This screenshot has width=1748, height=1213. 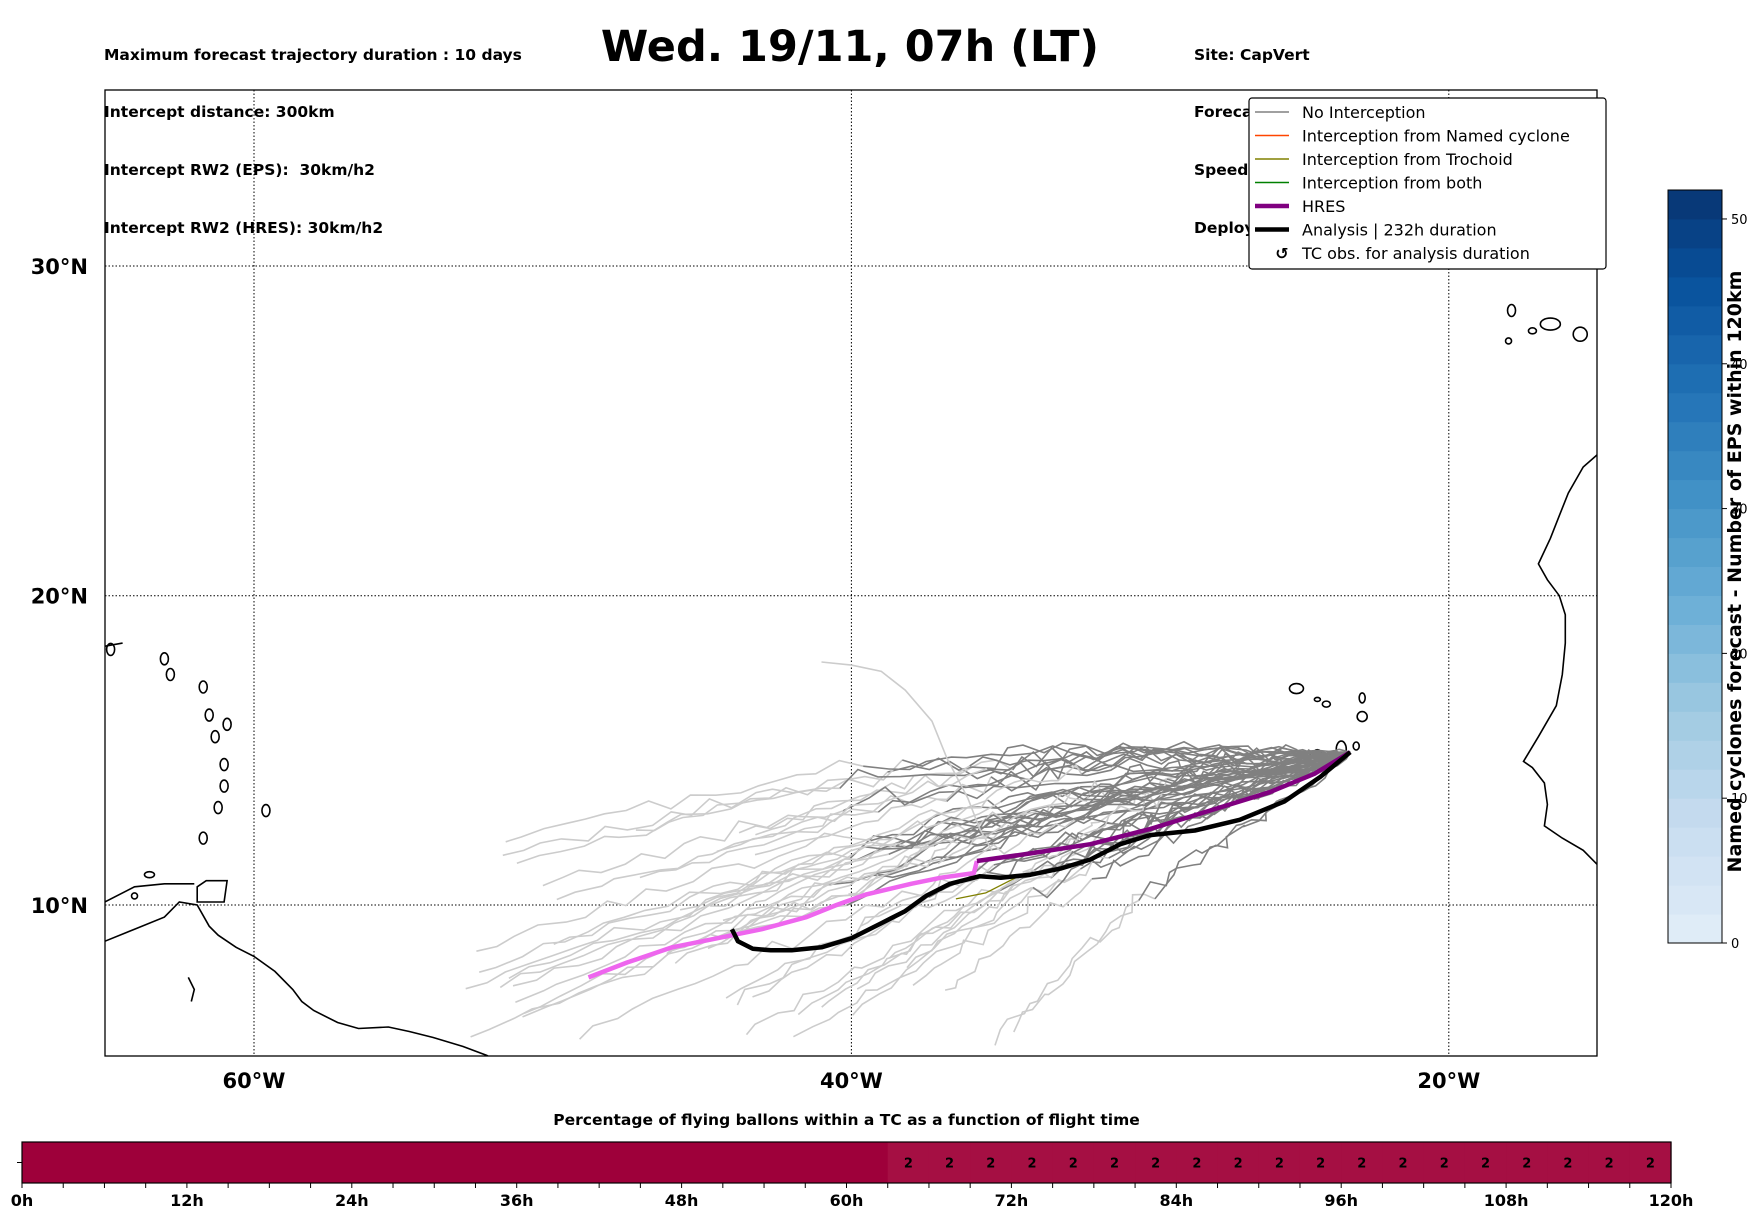 I want to click on bar-tick-label: 36h, so click(x=517, y=1200).